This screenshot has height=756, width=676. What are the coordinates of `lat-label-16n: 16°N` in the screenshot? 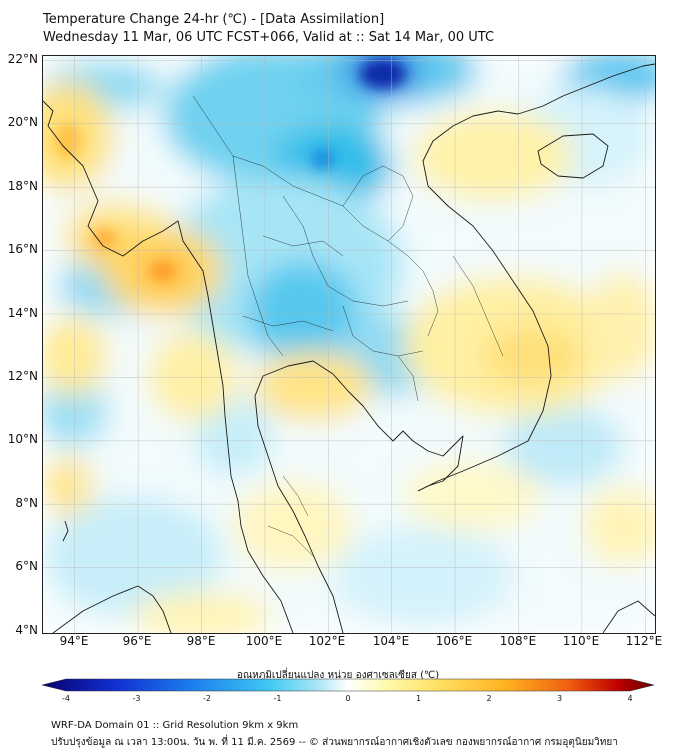 It's located at (22, 249).